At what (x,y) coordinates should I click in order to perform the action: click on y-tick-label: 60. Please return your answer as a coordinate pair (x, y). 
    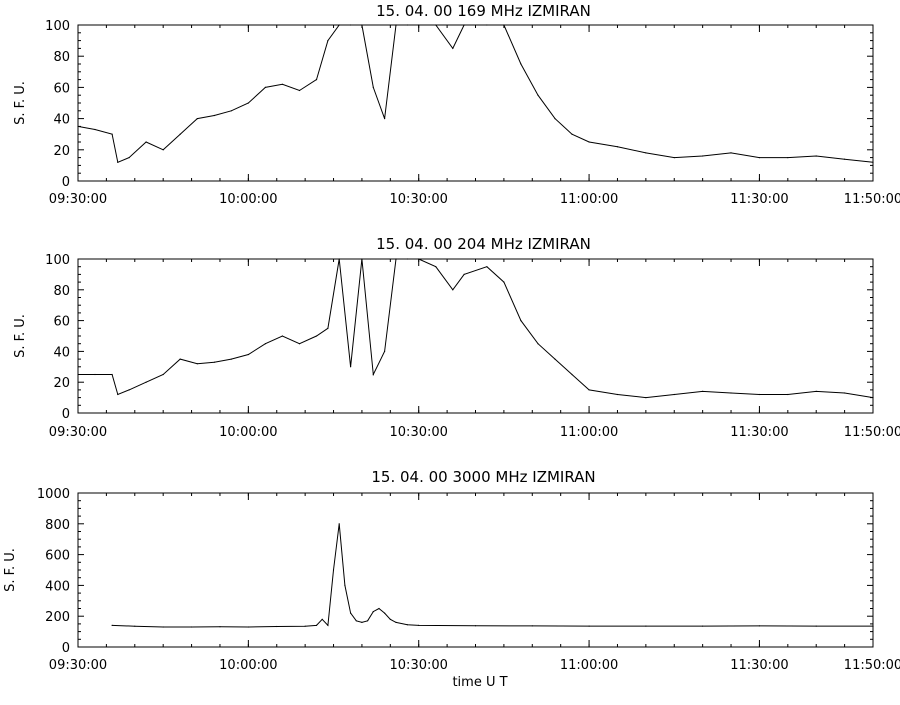
    Looking at the image, I should click on (61, 322).